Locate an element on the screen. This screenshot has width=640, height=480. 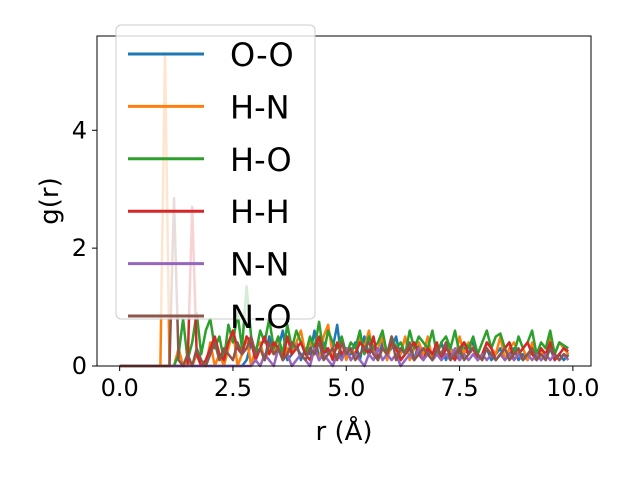
y-axis-label: g(r) is located at coordinates (50, 200).